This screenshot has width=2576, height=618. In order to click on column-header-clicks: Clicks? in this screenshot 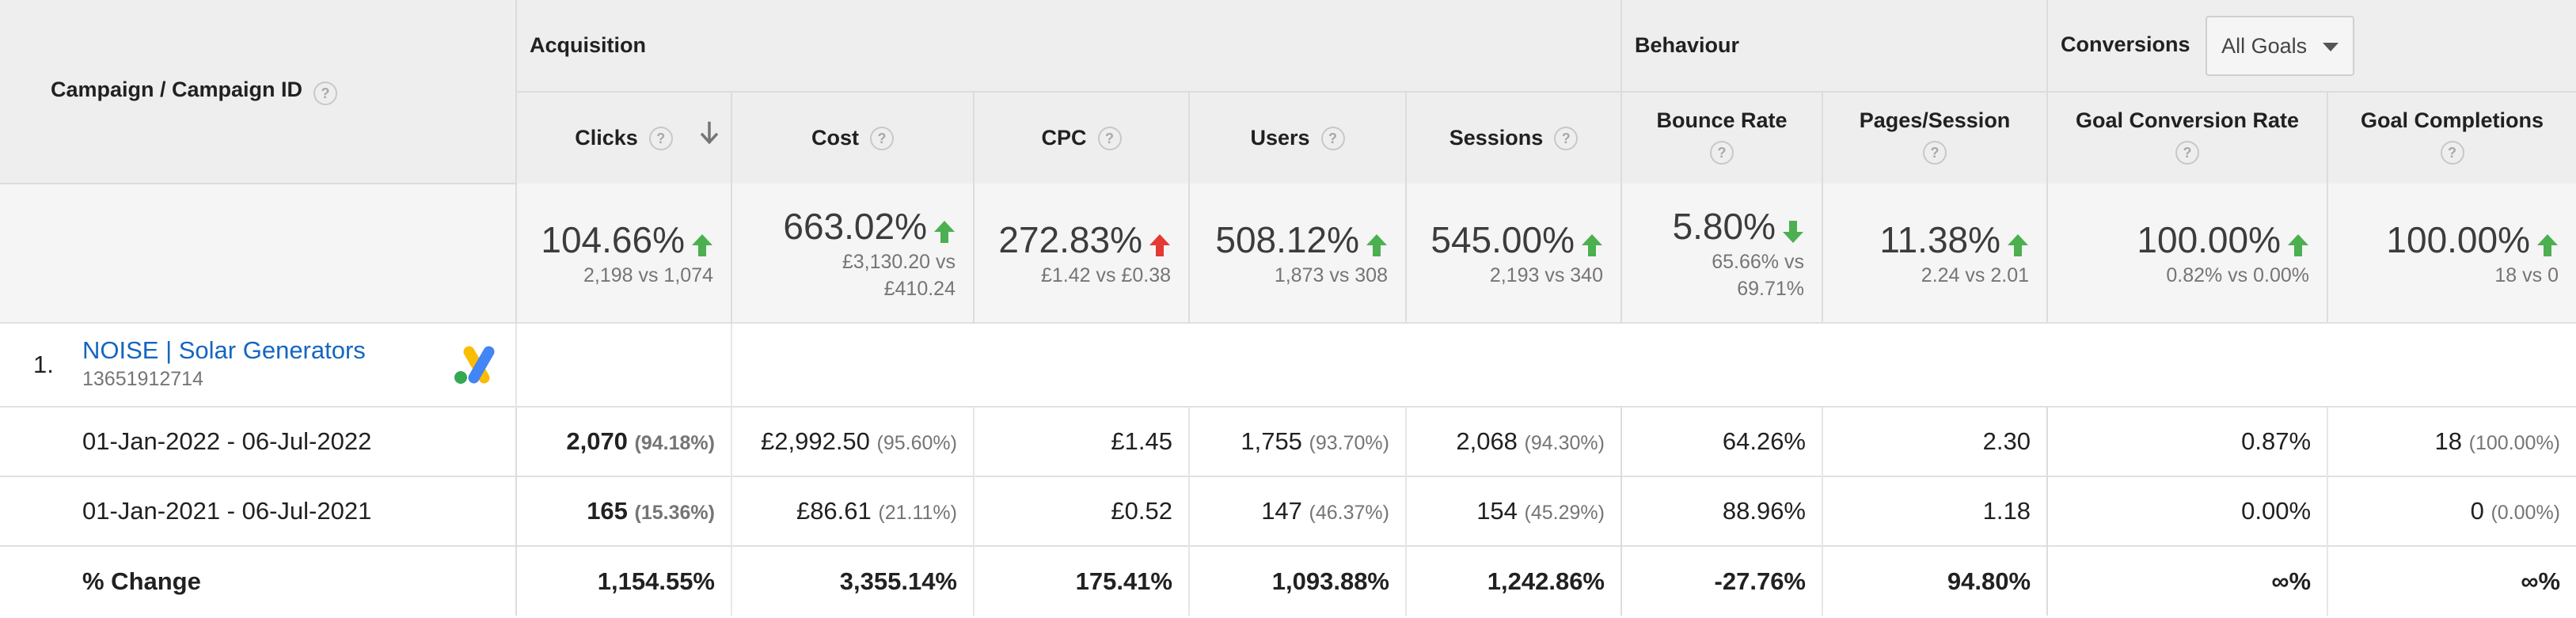, I will do `click(623, 138)`.